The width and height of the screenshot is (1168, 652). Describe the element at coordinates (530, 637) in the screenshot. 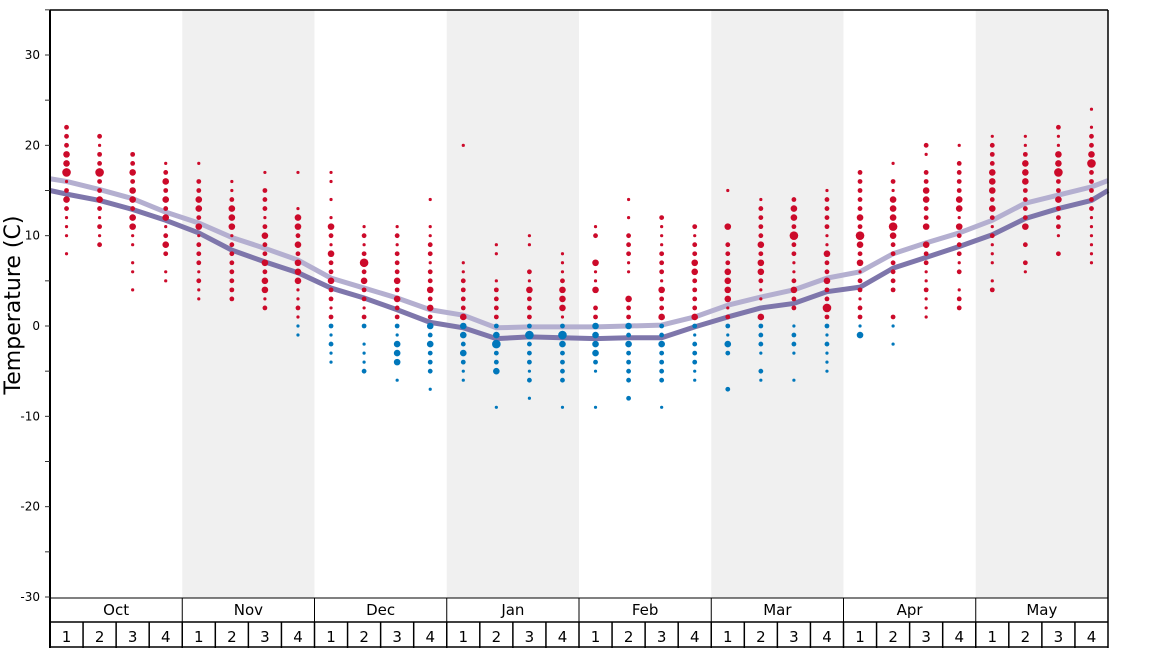

I see `week-label: 3` at that location.